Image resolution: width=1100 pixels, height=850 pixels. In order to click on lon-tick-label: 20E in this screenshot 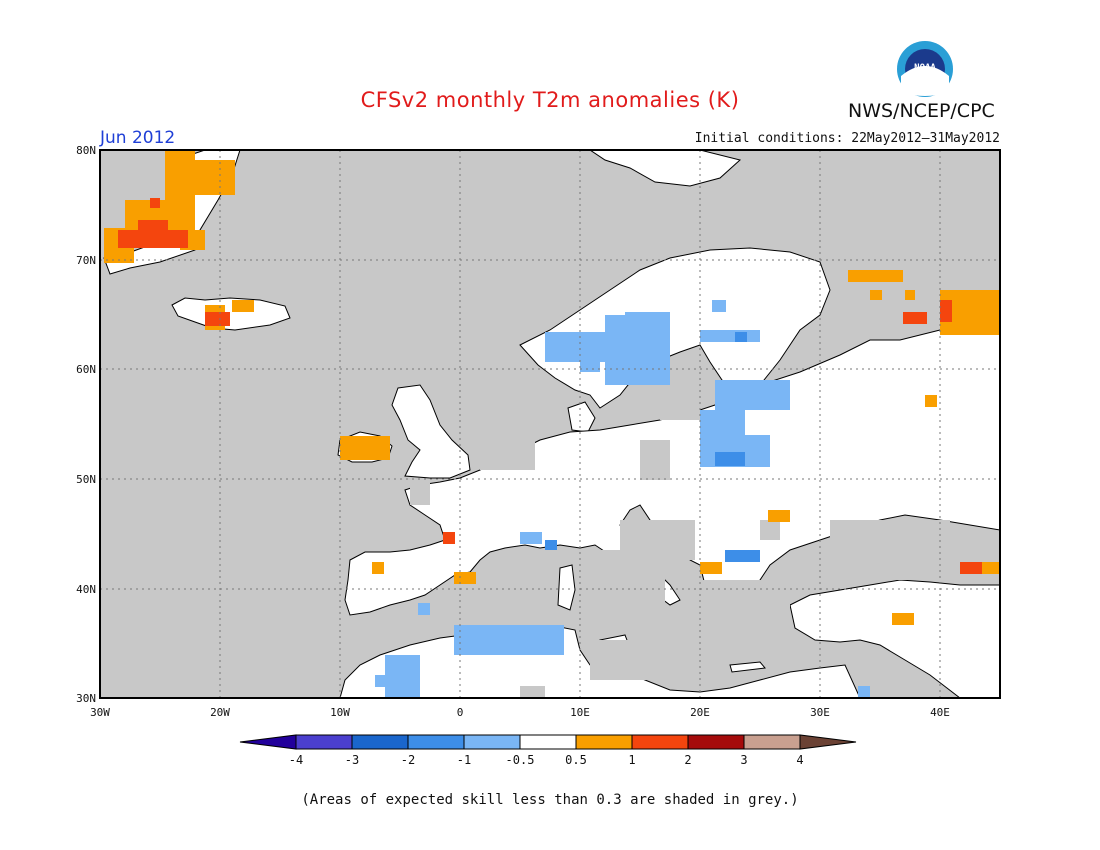, I will do `click(700, 712)`.